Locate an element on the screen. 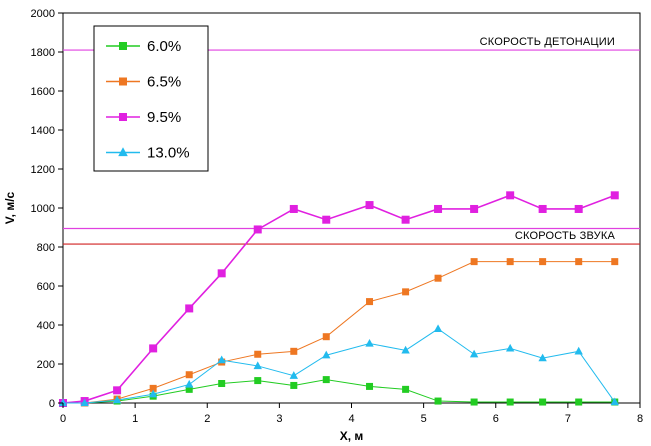  legend-label: 6.0% is located at coordinates (164, 46).